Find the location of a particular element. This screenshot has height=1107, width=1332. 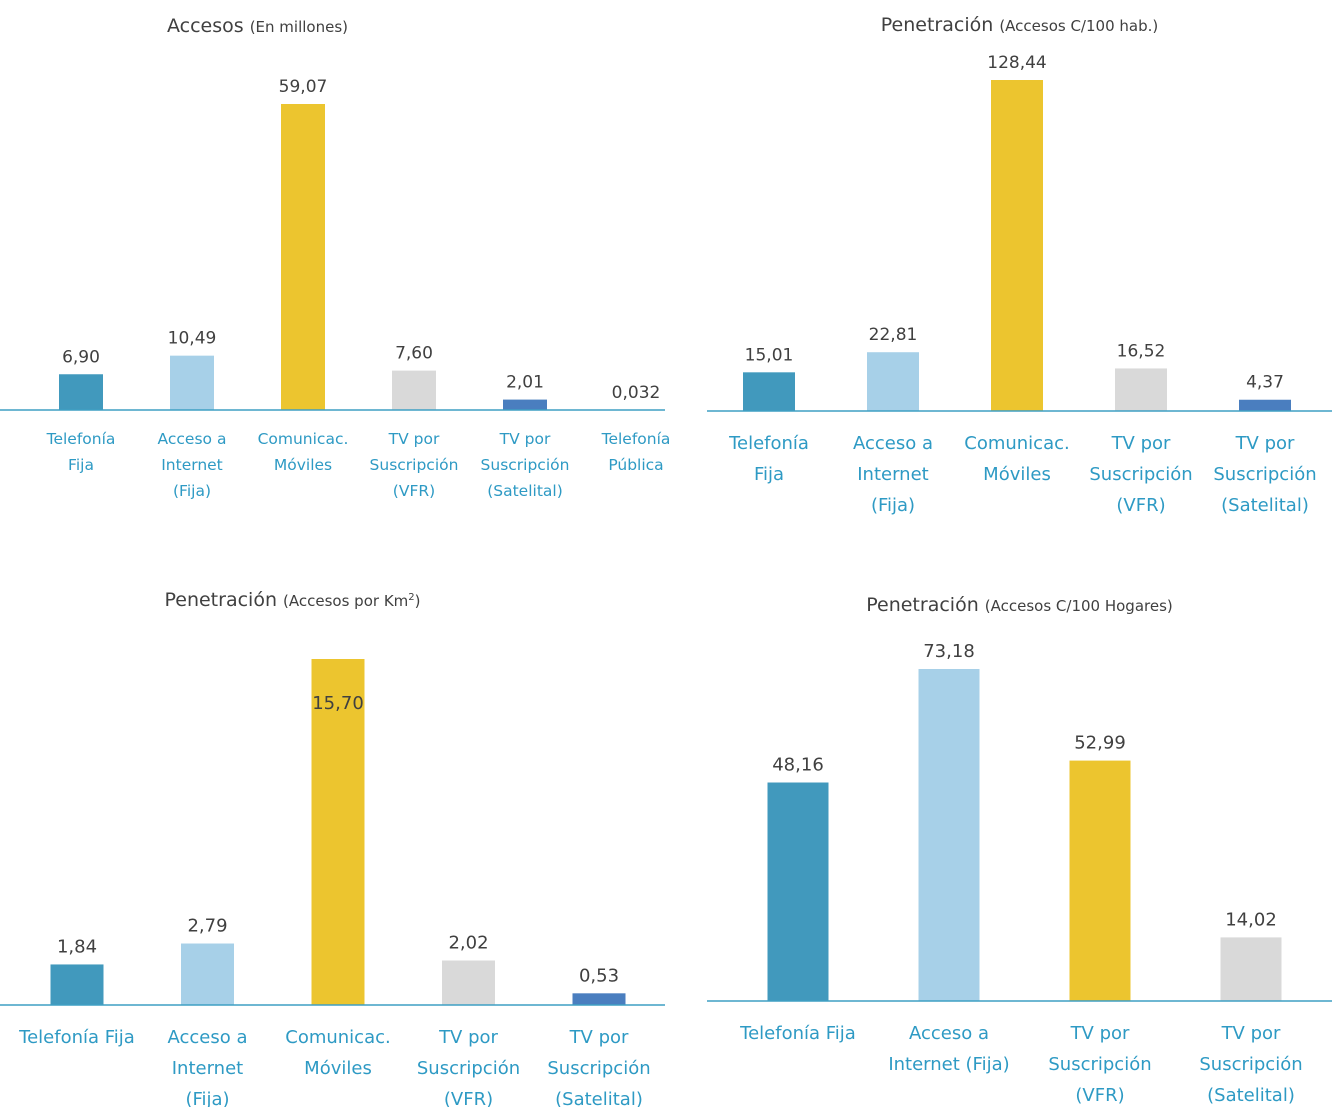

category-label-5: Telefonía Pública is located at coordinates (636, 452).